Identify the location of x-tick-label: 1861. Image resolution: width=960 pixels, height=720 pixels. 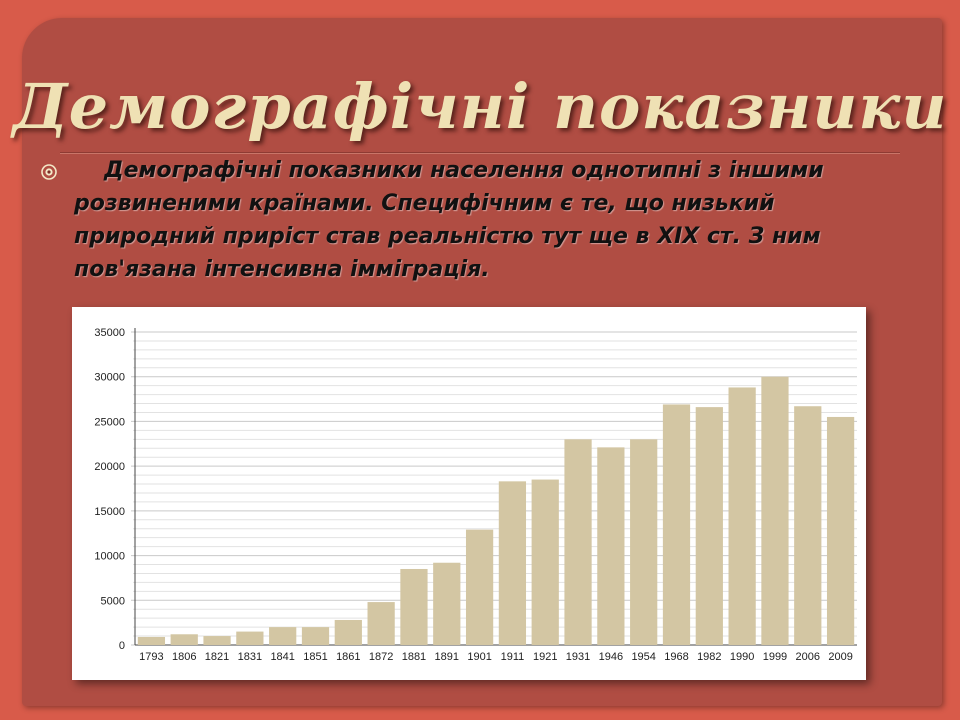
(348, 657).